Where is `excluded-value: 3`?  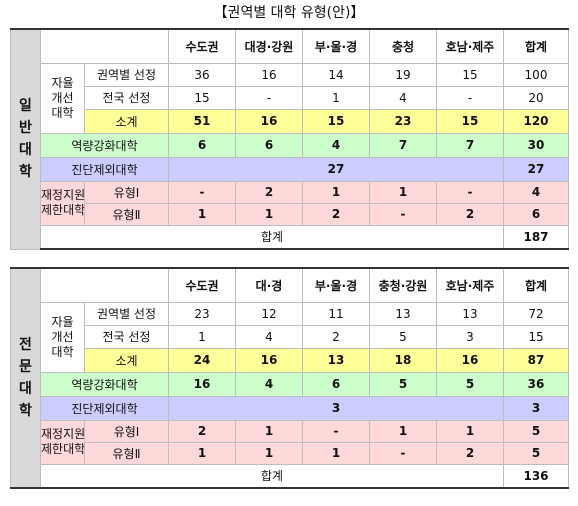 excluded-value: 3 is located at coordinates (336, 408).